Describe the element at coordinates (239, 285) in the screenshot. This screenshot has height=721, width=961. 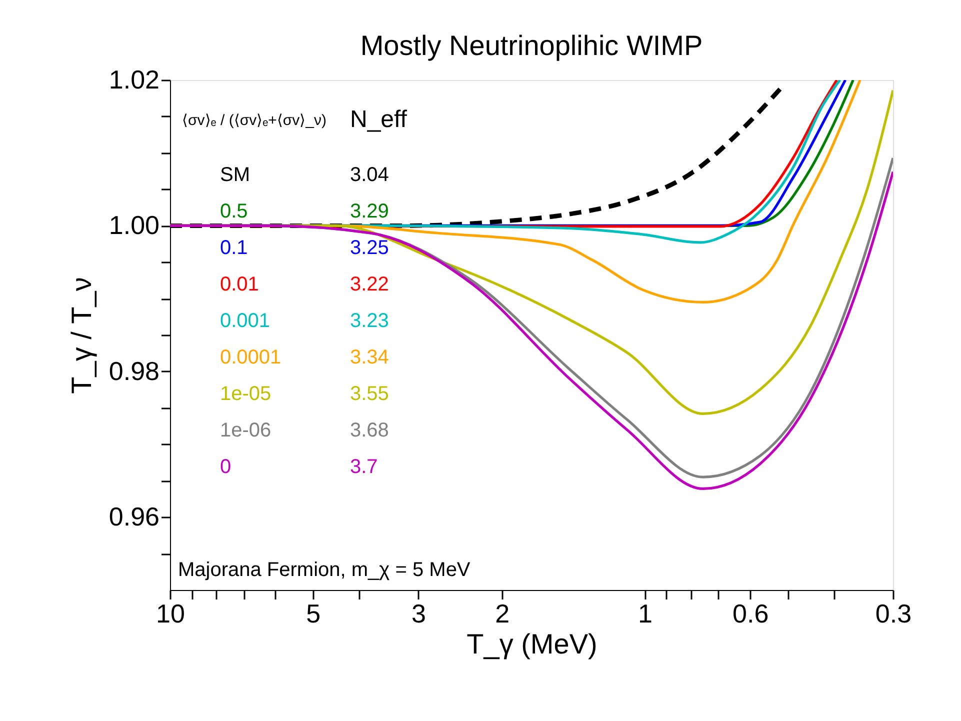
I see `text: 0.01` at that location.